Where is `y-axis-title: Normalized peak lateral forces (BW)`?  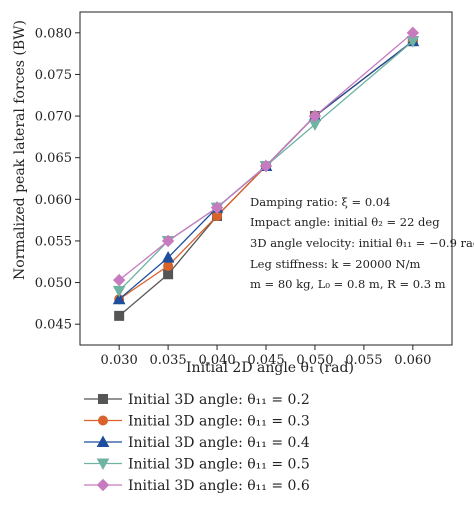 y-axis-title: Normalized peak lateral forces (BW) is located at coordinates (20, 150).